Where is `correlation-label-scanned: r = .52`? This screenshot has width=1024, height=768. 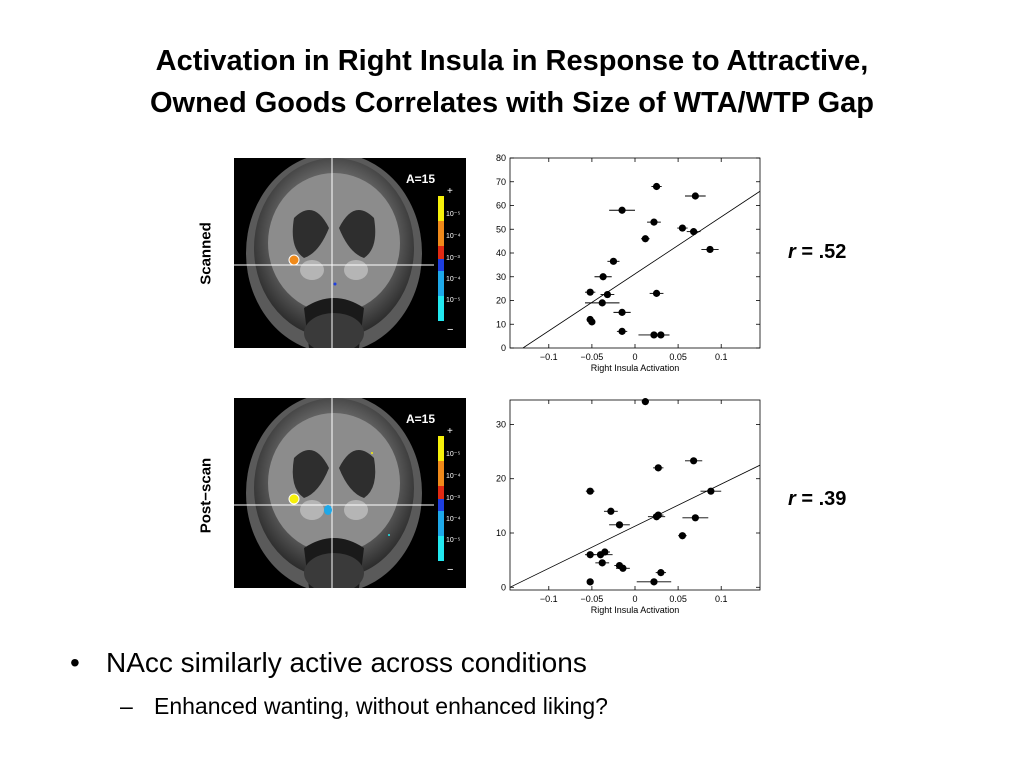 correlation-label-scanned: r = .52 is located at coordinates (817, 252).